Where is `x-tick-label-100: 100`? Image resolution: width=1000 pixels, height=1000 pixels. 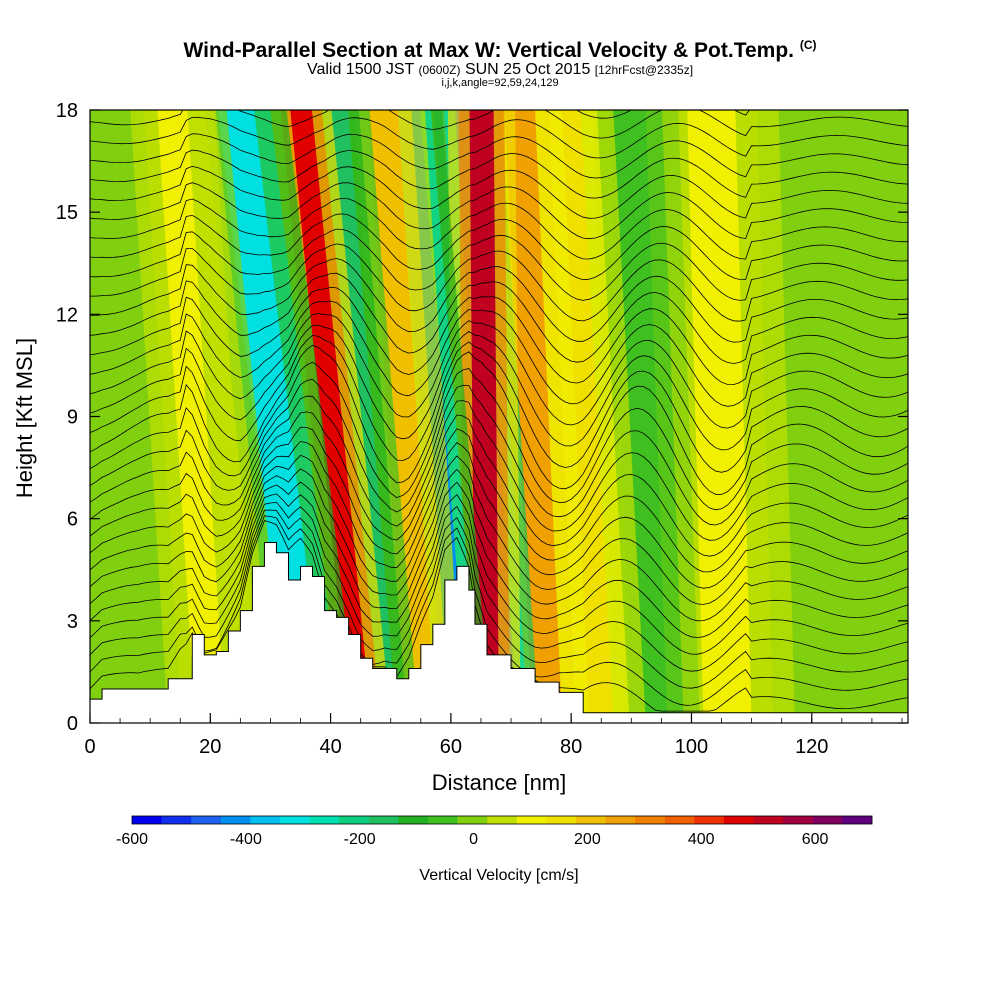 x-tick-label-100: 100 is located at coordinates (691, 747).